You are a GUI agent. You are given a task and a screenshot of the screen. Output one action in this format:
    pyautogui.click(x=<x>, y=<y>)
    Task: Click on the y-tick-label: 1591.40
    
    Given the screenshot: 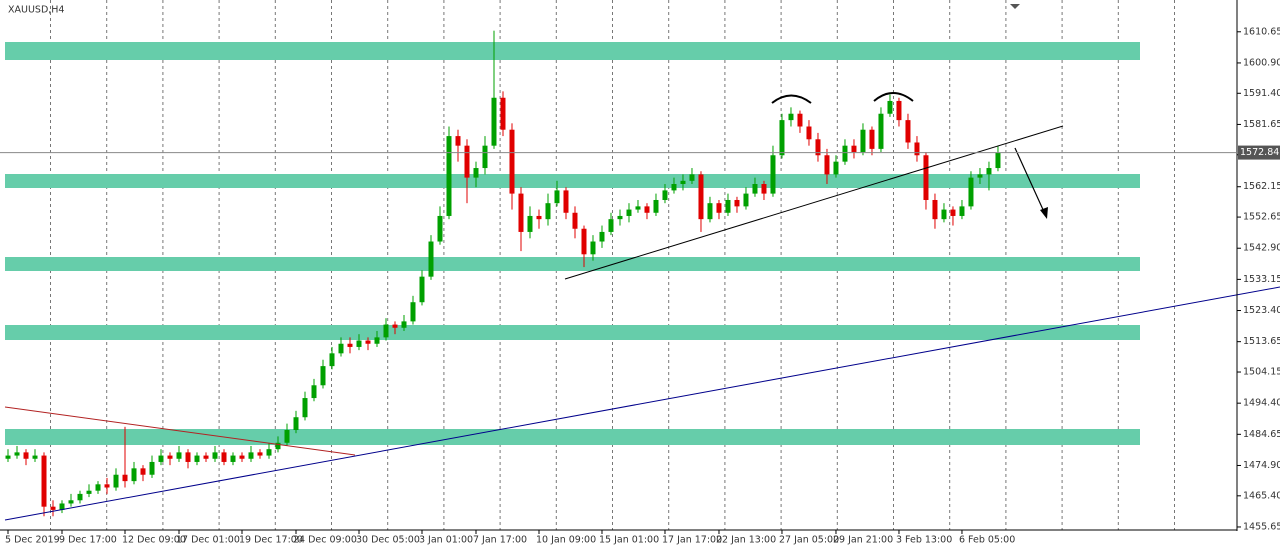 What is the action you would take?
    pyautogui.click(x=1261, y=93)
    